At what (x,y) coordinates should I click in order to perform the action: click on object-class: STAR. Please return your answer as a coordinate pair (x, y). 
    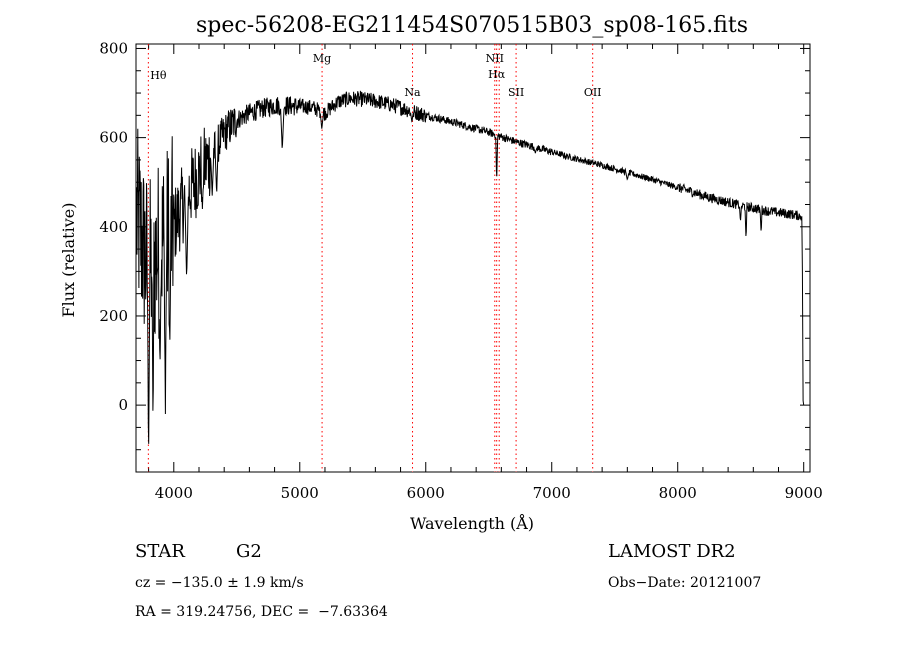
    Looking at the image, I should click on (160, 551).